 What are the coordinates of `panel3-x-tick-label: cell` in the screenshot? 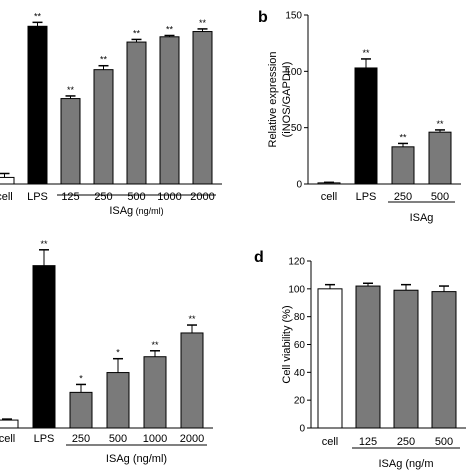 It's located at (7, 439).